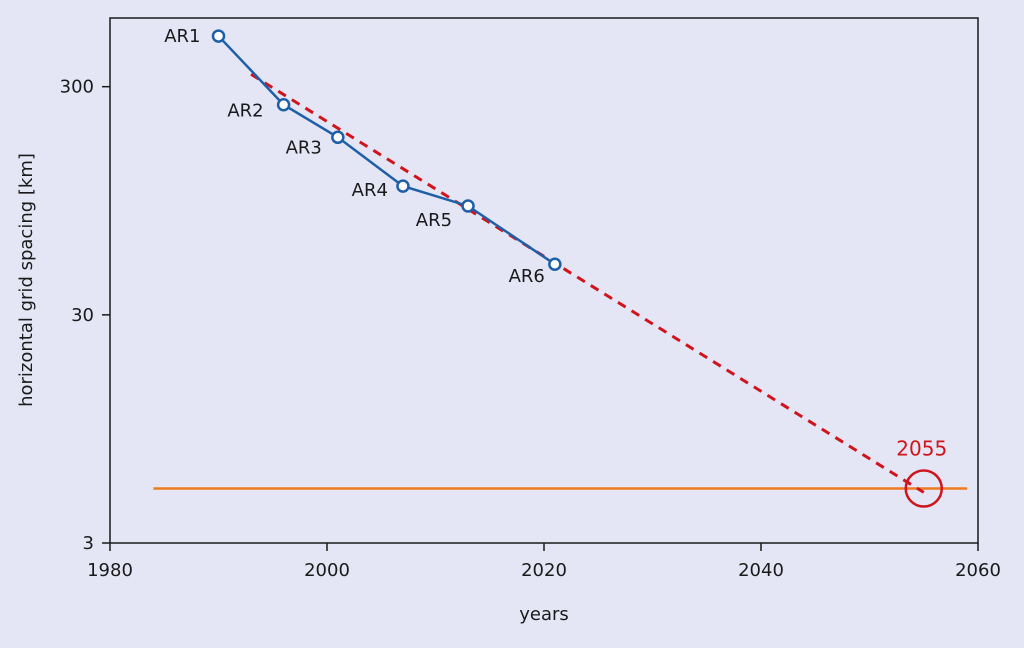 Image resolution: width=1024 pixels, height=648 pixels. Describe the element at coordinates (182, 36) in the screenshot. I see `point-label: AR1` at that location.